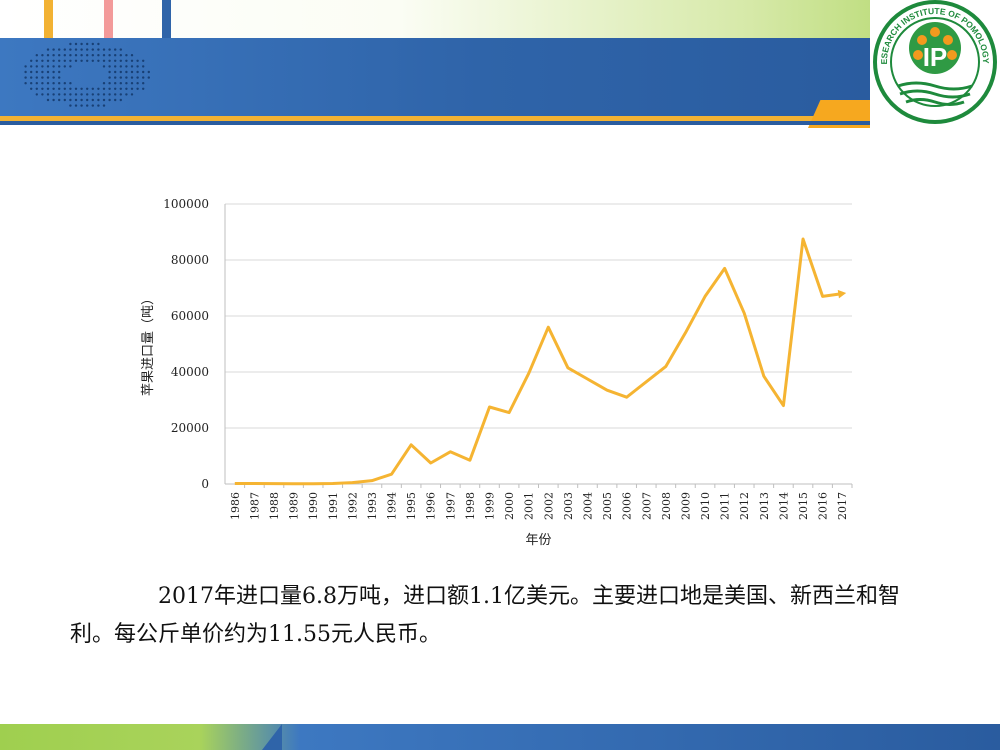  Describe the element at coordinates (392, 506) in the screenshot. I see `x-tick-label: 1994` at that location.